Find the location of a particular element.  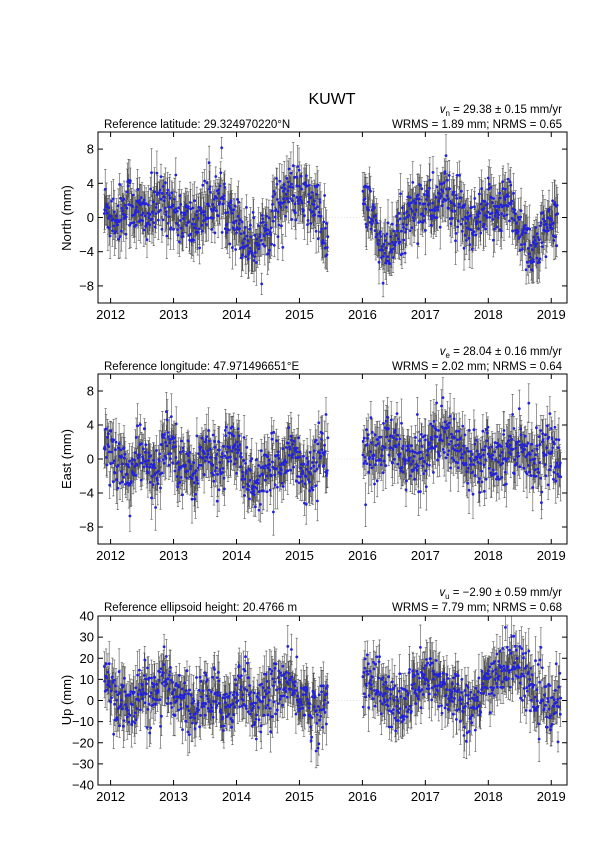

y-tick-label: 4 is located at coordinates (90, 425).